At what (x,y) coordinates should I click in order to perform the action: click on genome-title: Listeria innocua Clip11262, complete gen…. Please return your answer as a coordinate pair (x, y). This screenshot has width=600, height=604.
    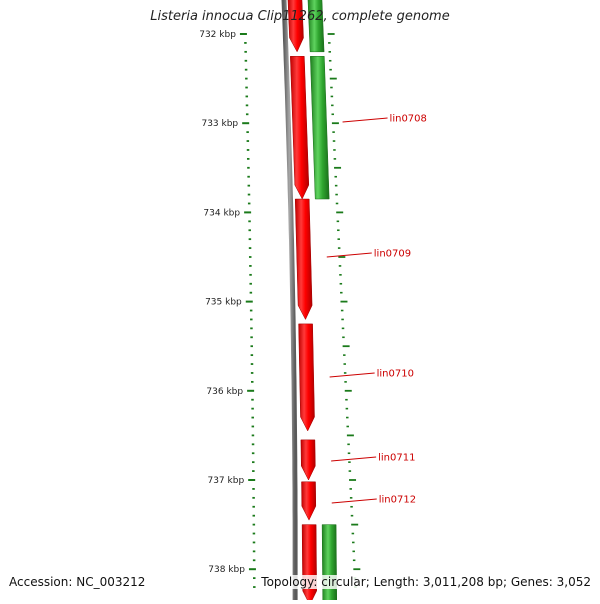
    Looking at the image, I should click on (300, 16).